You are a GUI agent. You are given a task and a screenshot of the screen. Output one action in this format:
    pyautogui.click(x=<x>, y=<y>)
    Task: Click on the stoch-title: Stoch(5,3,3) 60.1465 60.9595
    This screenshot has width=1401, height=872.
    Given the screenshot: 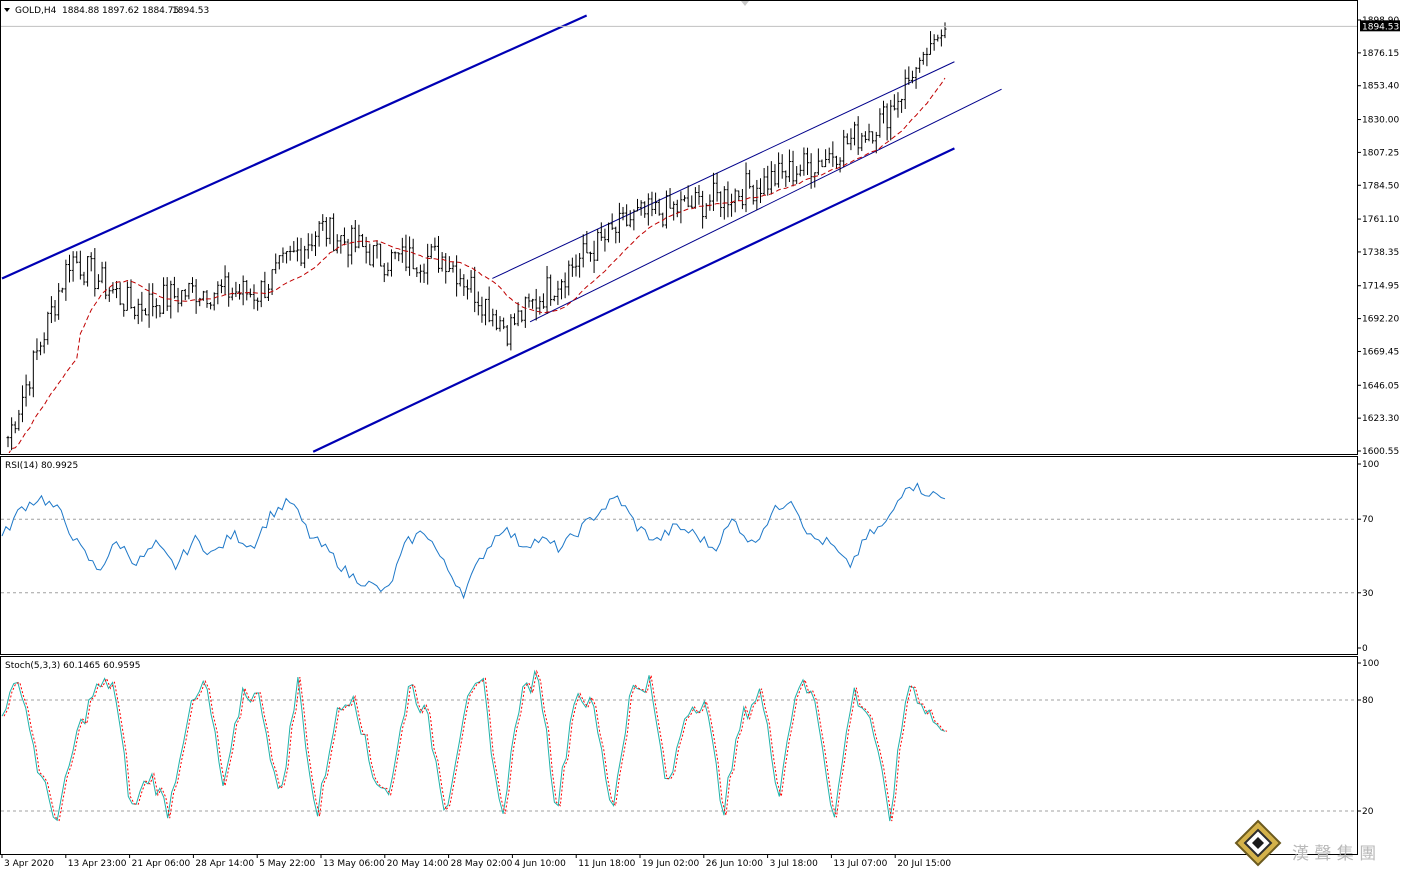 What is the action you would take?
    pyautogui.click(x=72, y=666)
    